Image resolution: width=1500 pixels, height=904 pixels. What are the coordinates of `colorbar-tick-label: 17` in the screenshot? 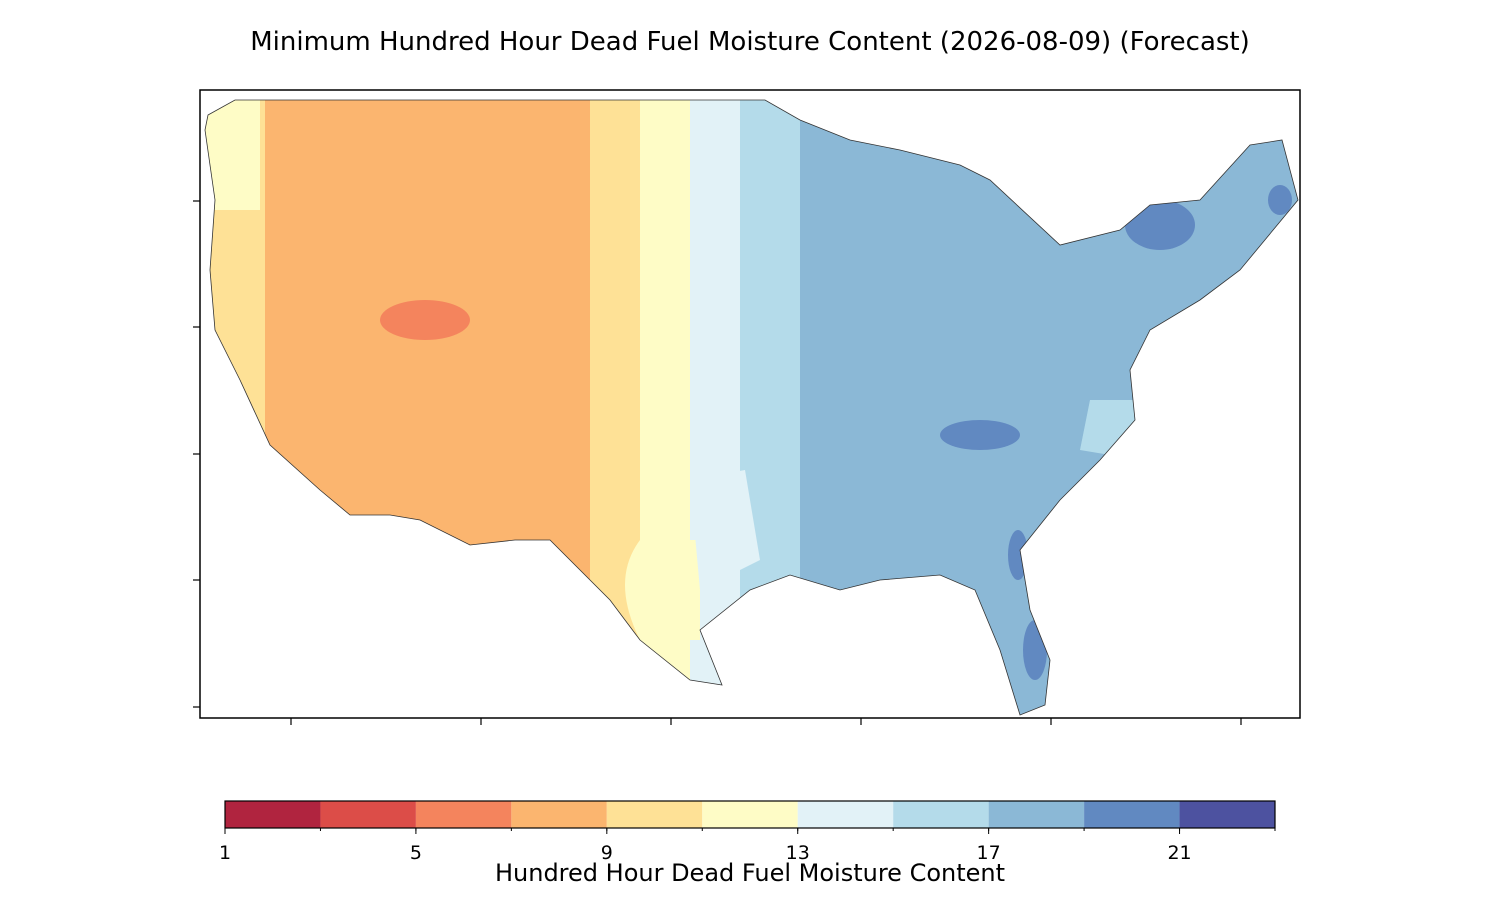 It's located at (989, 853).